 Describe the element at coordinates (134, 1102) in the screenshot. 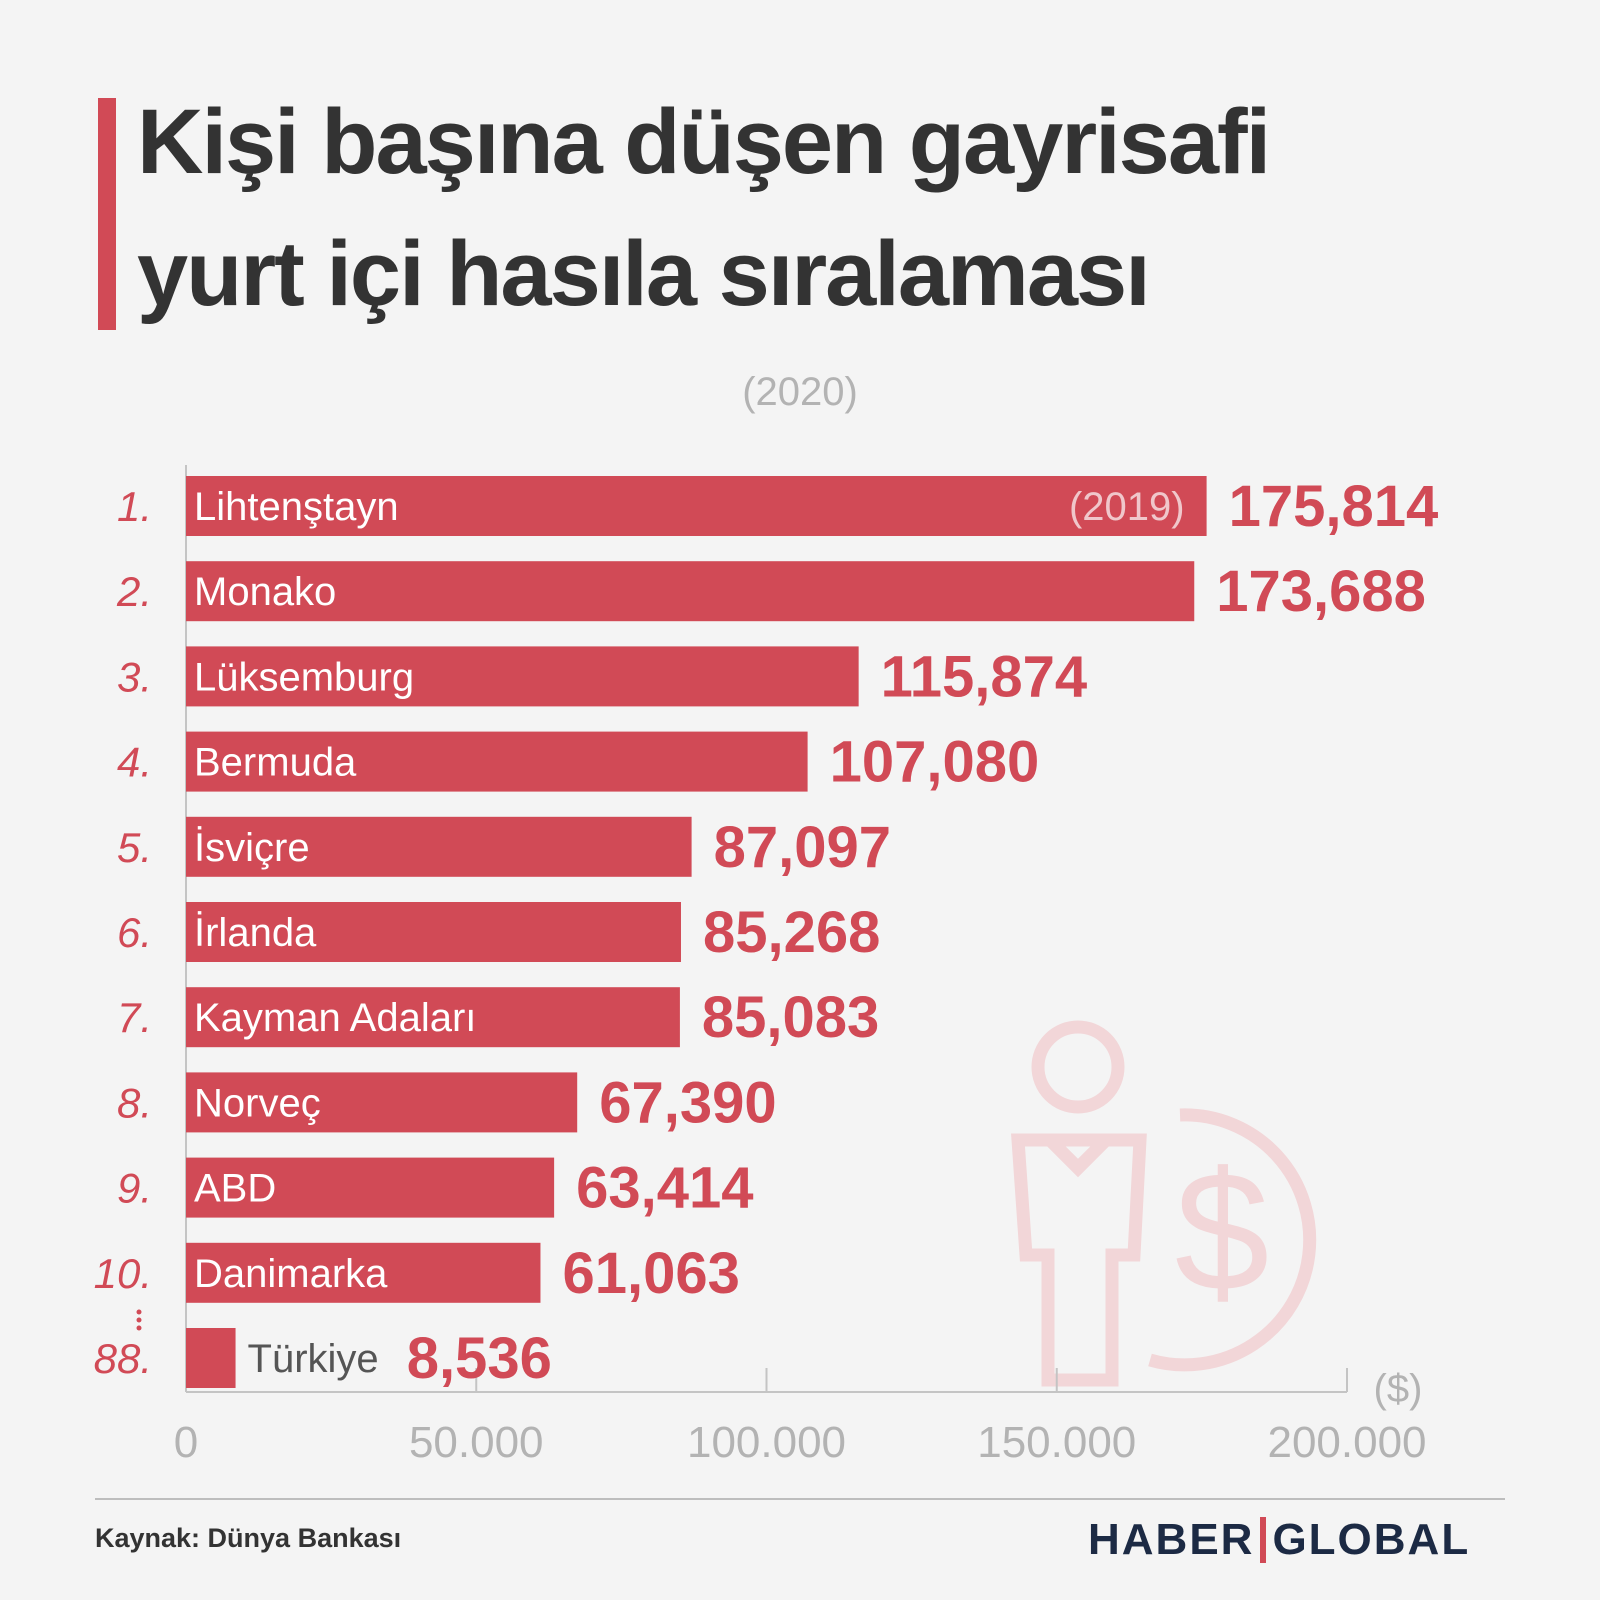

I see `rank-label: 8.` at that location.